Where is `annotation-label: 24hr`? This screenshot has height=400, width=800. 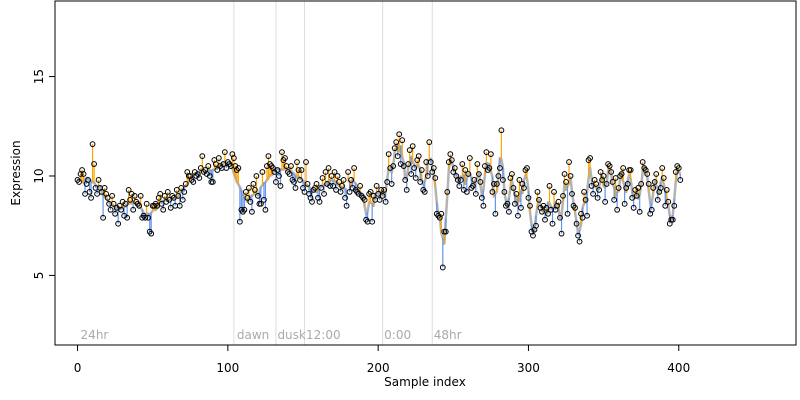 annotation-label: 24hr is located at coordinates (95, 335).